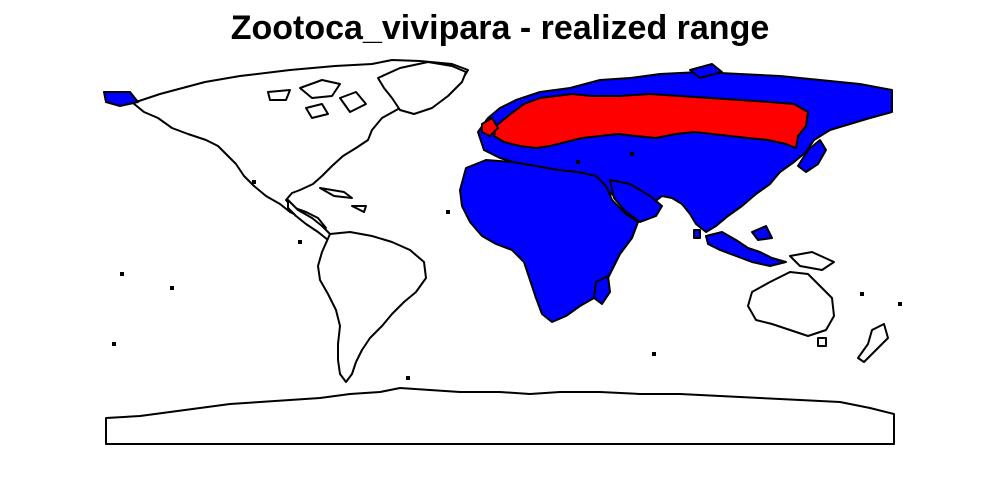  I want to click on north-america, so click(300, 144).